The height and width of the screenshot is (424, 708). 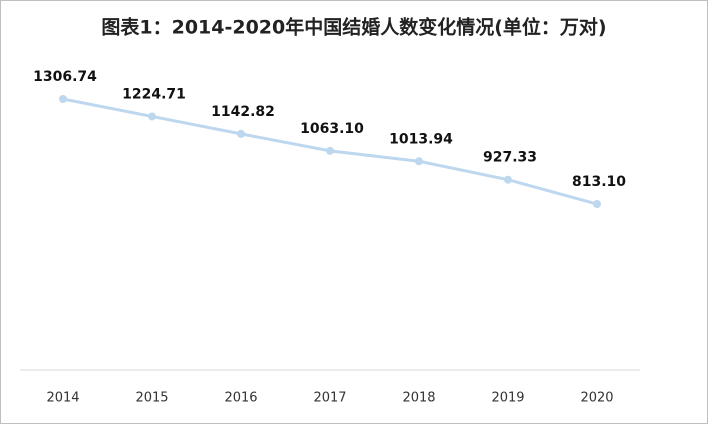 I want to click on data-label: 813.10, so click(x=599, y=182).